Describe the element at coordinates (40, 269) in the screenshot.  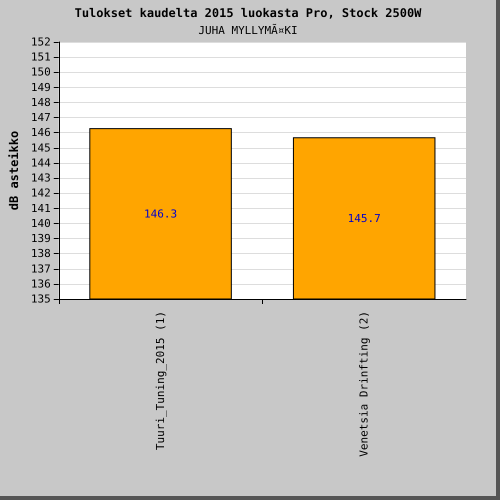
I see `y-tick-label: 137` at that location.